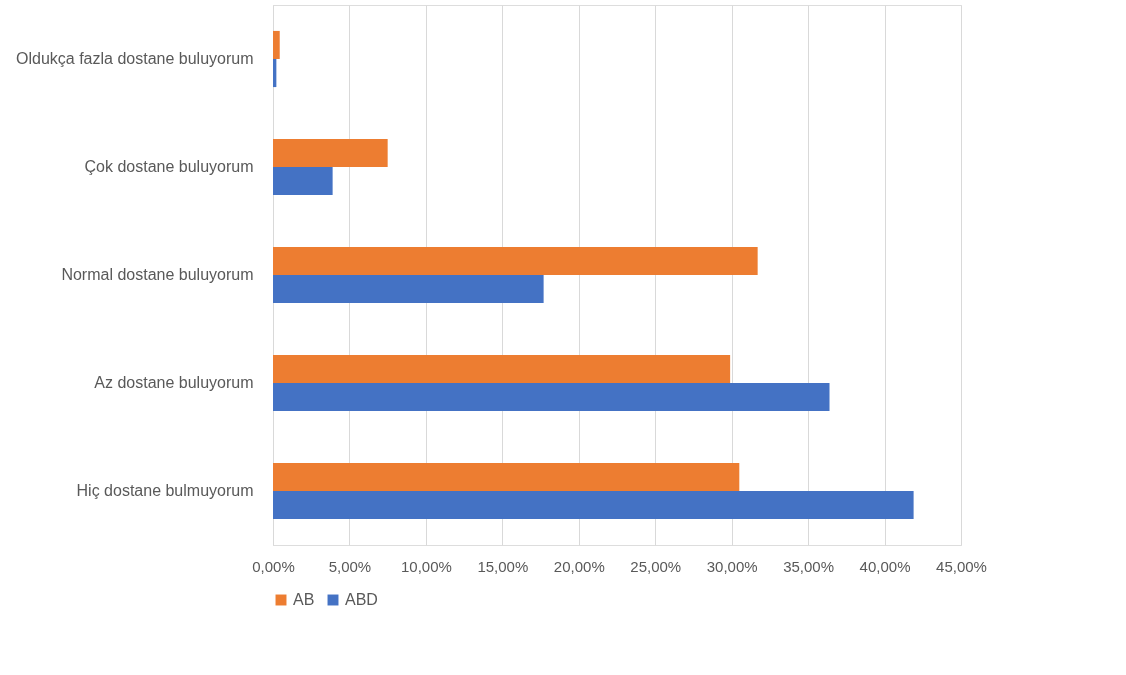 This screenshot has height=675, width=1126. Describe the element at coordinates (961, 566) in the screenshot. I see `x-tick-label: 45,00%` at that location.